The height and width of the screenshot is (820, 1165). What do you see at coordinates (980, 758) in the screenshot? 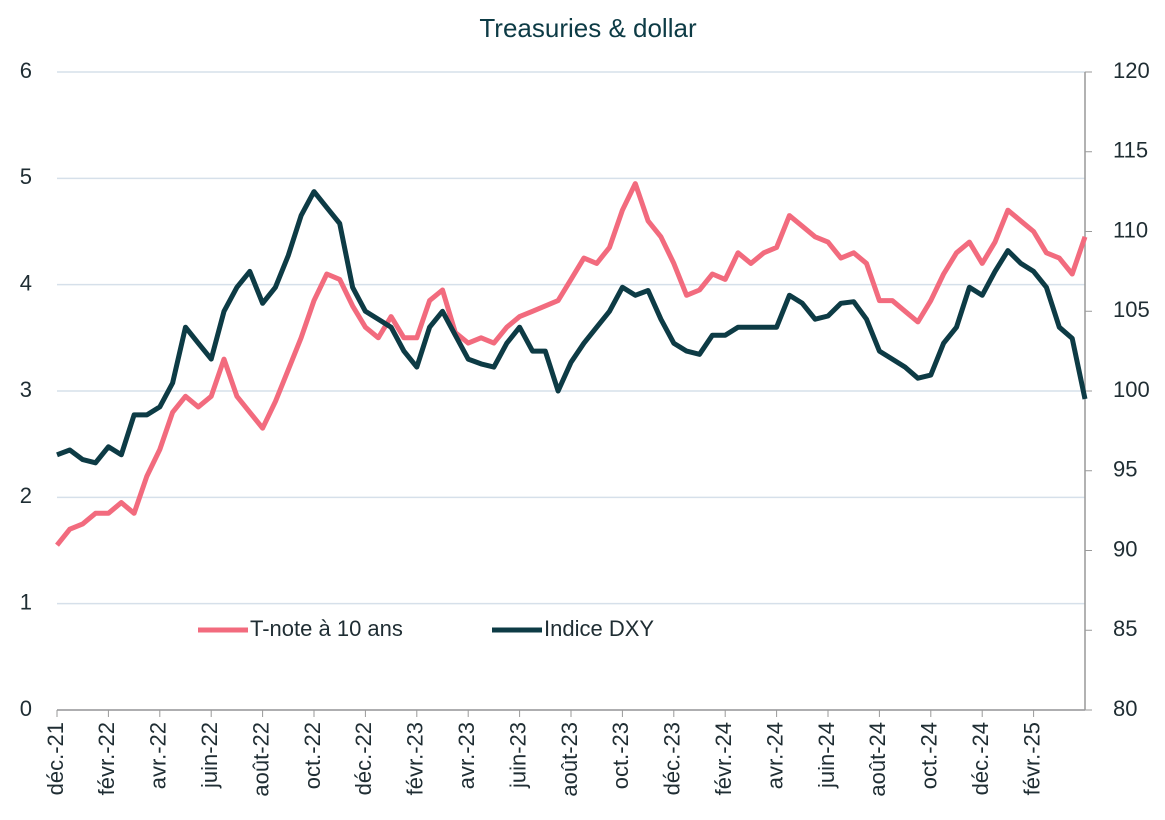
I see `x-tick-label: déc.-24` at bounding box center [980, 758].